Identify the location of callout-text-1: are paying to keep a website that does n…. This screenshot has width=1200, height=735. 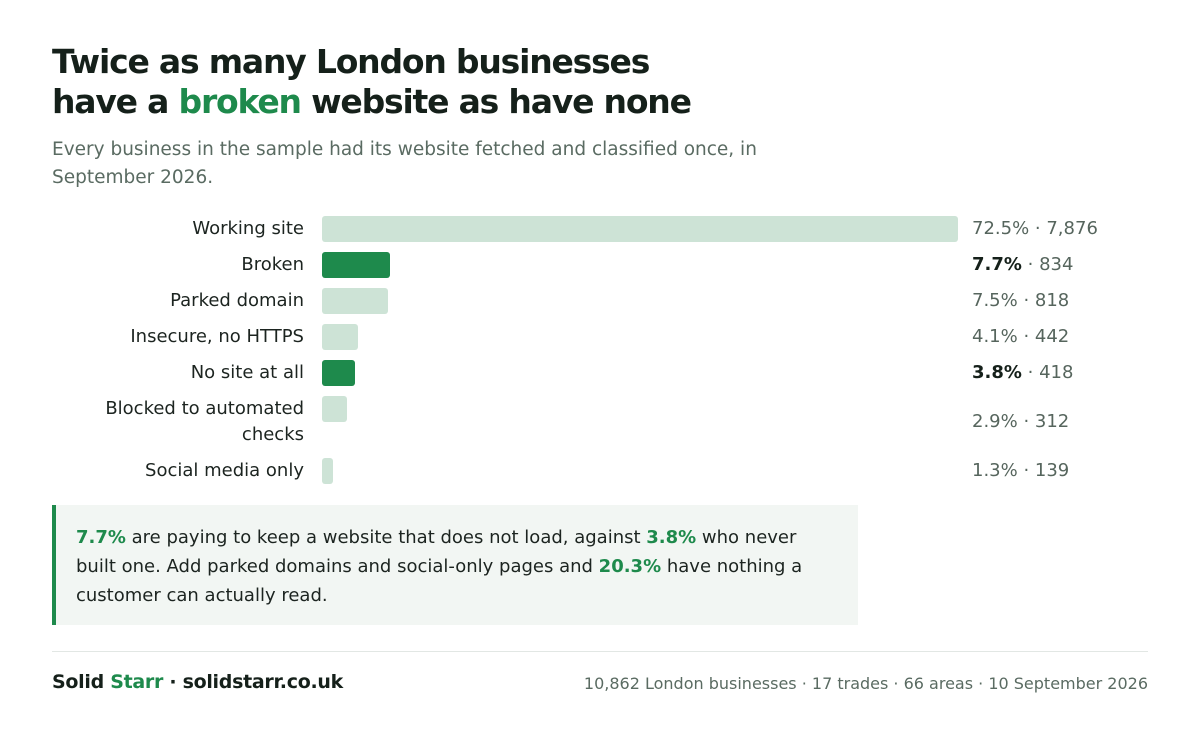
(386, 537).